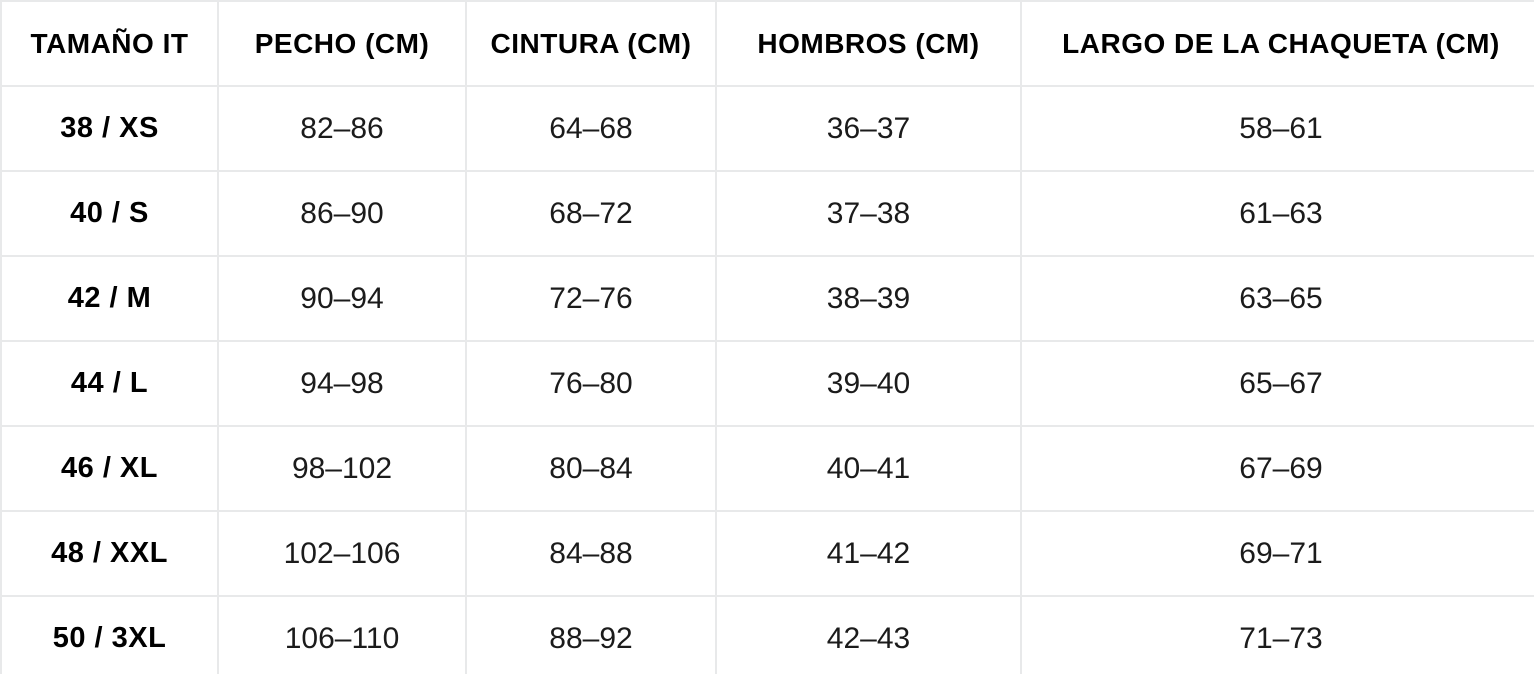  I want to click on jacket-length-cell: 61–63, so click(1277, 213).